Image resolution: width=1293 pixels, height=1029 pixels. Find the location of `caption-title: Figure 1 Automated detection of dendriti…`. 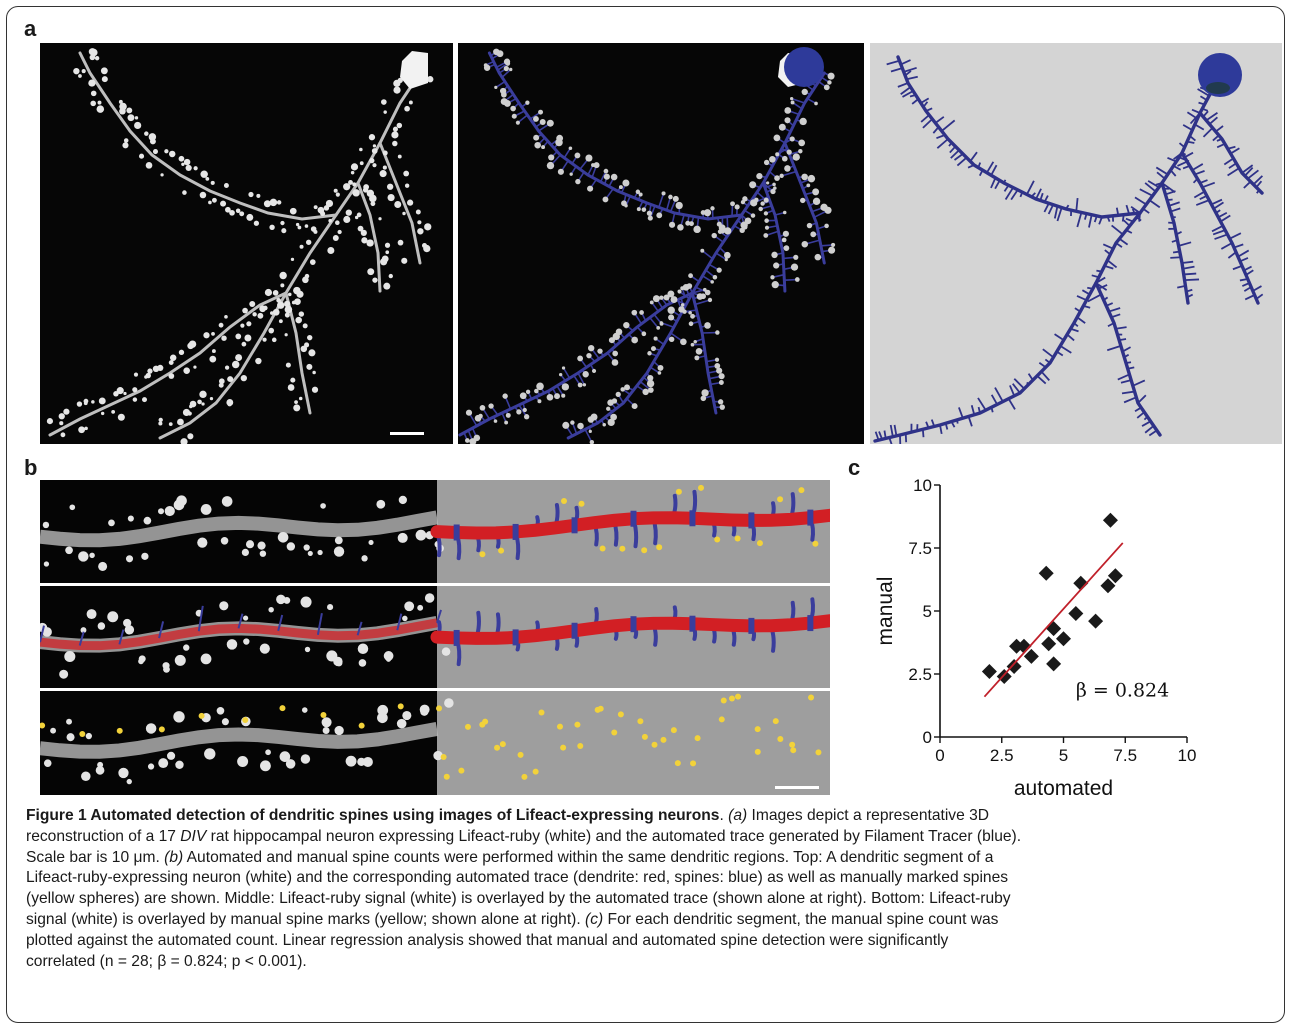

caption-title: Figure 1 Automated detection of dendriti… is located at coordinates (373, 815).